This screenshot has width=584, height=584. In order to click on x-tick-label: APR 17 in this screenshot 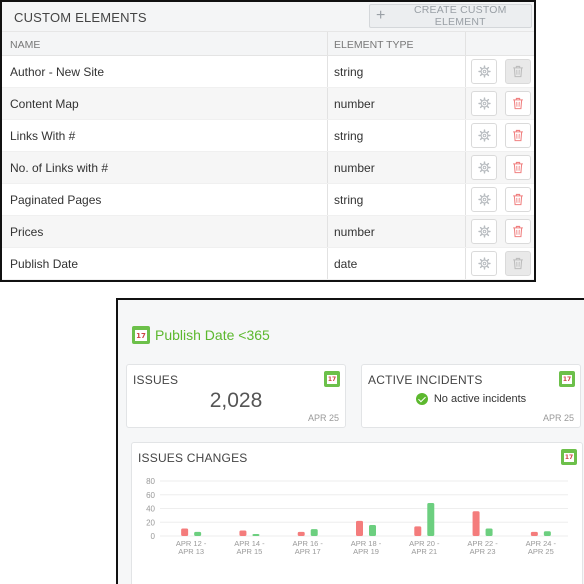, I will do `click(308, 551)`.